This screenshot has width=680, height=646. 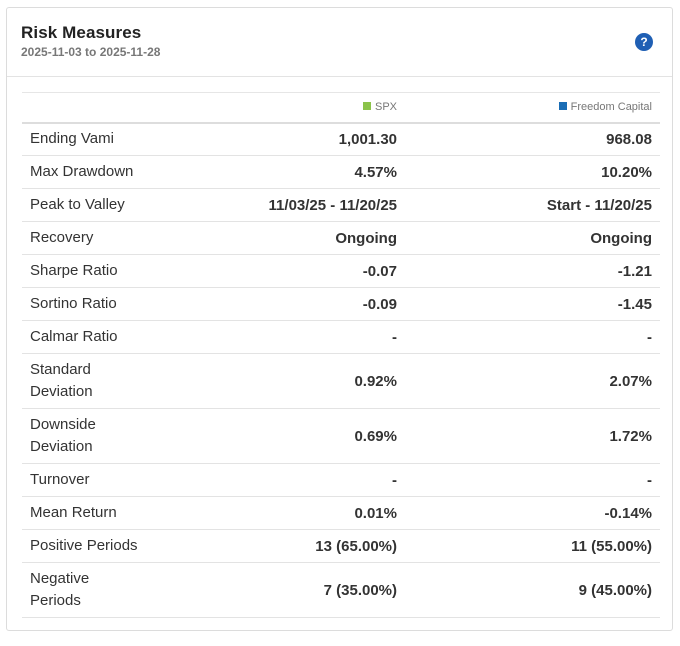 I want to click on row-label: Calmar Ratio, so click(x=74, y=336).